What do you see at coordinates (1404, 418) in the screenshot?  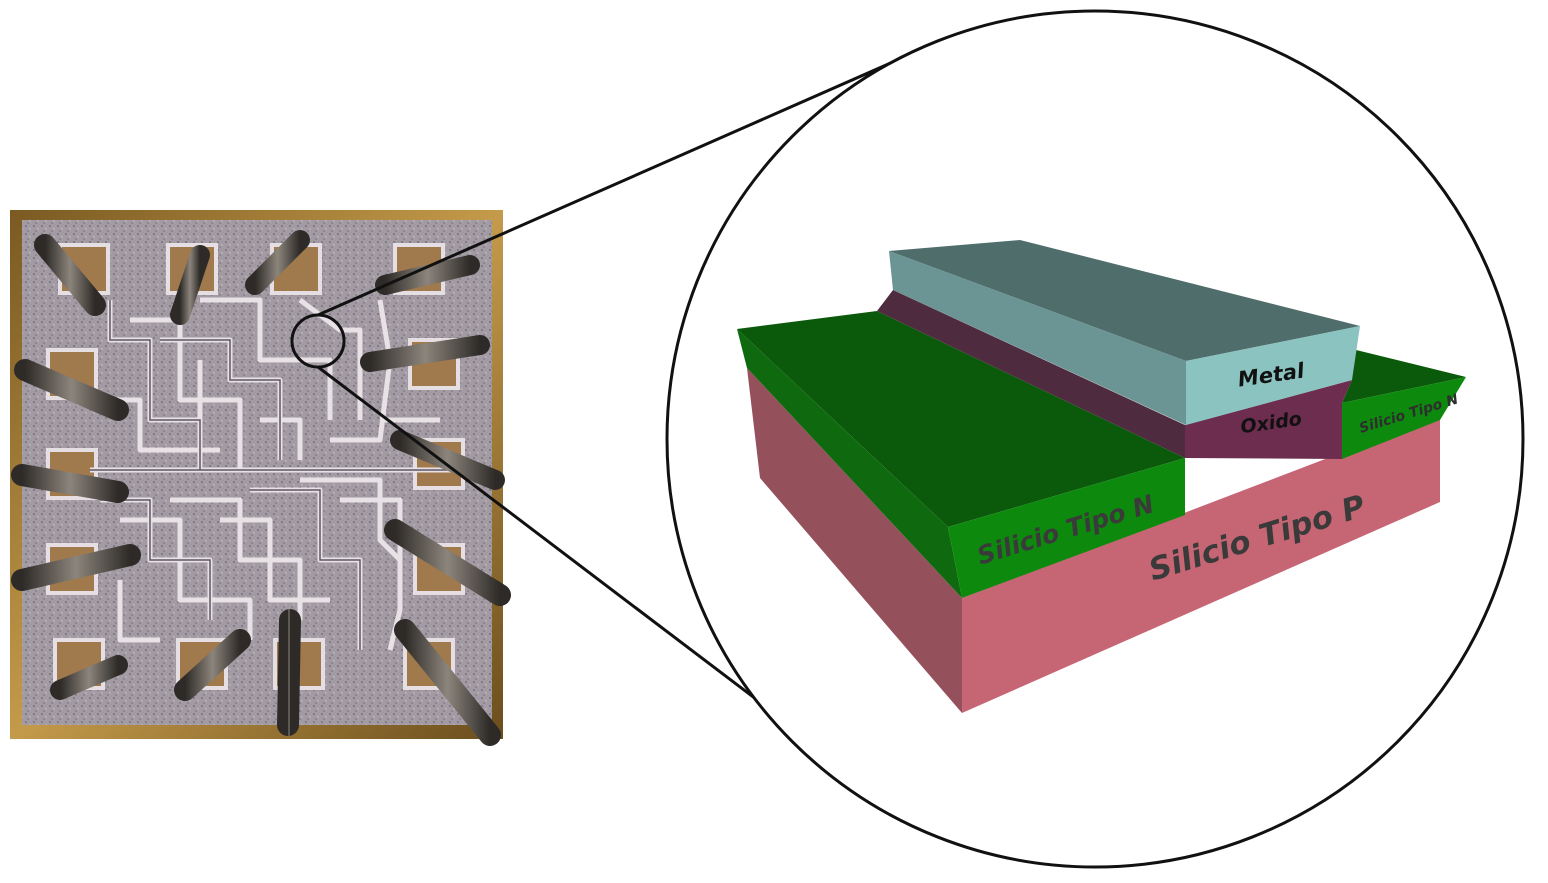 I see `n-right-front` at bounding box center [1404, 418].